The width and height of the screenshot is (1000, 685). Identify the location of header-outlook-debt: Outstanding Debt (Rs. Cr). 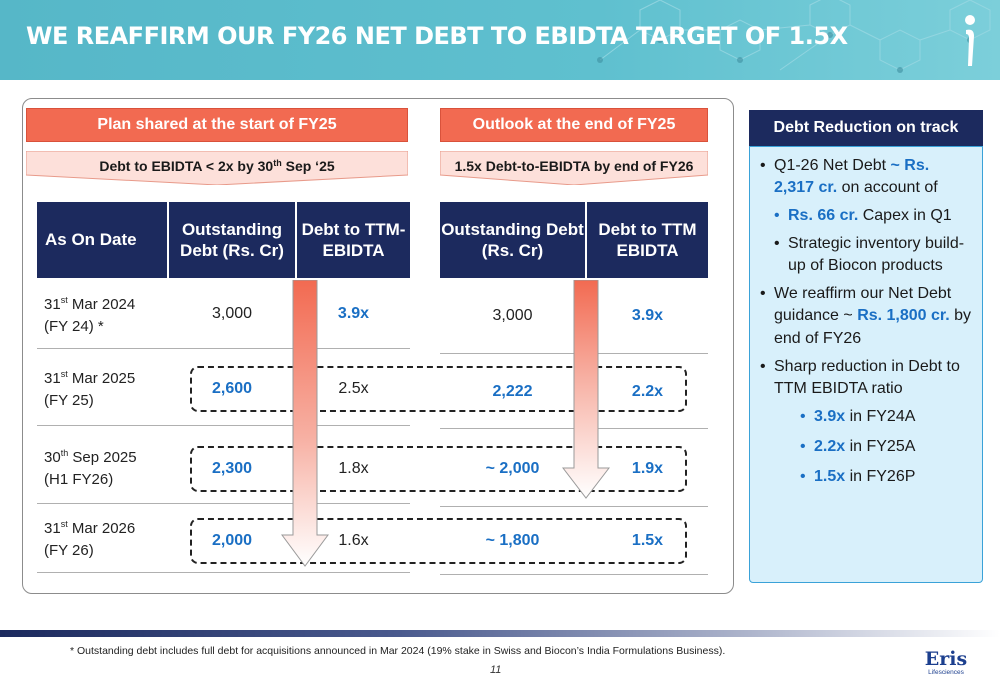
(512, 240).